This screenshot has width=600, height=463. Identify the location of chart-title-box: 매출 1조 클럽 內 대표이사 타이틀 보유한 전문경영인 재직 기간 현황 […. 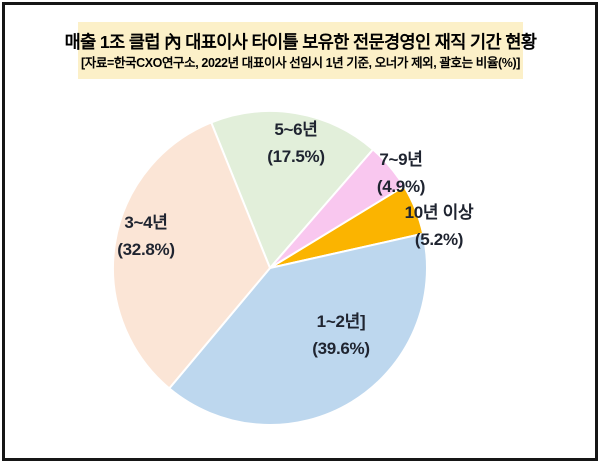
(301, 50).